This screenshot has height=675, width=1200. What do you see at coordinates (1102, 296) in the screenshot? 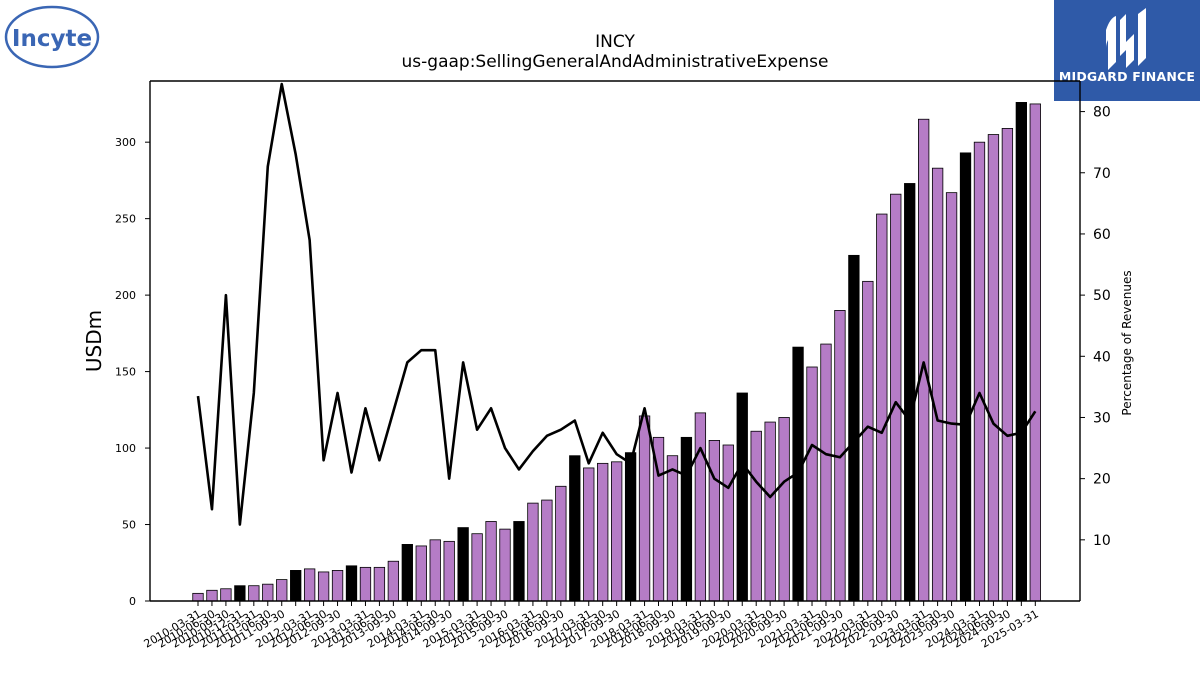
I see `y2-tick-label: 50` at bounding box center [1102, 296].